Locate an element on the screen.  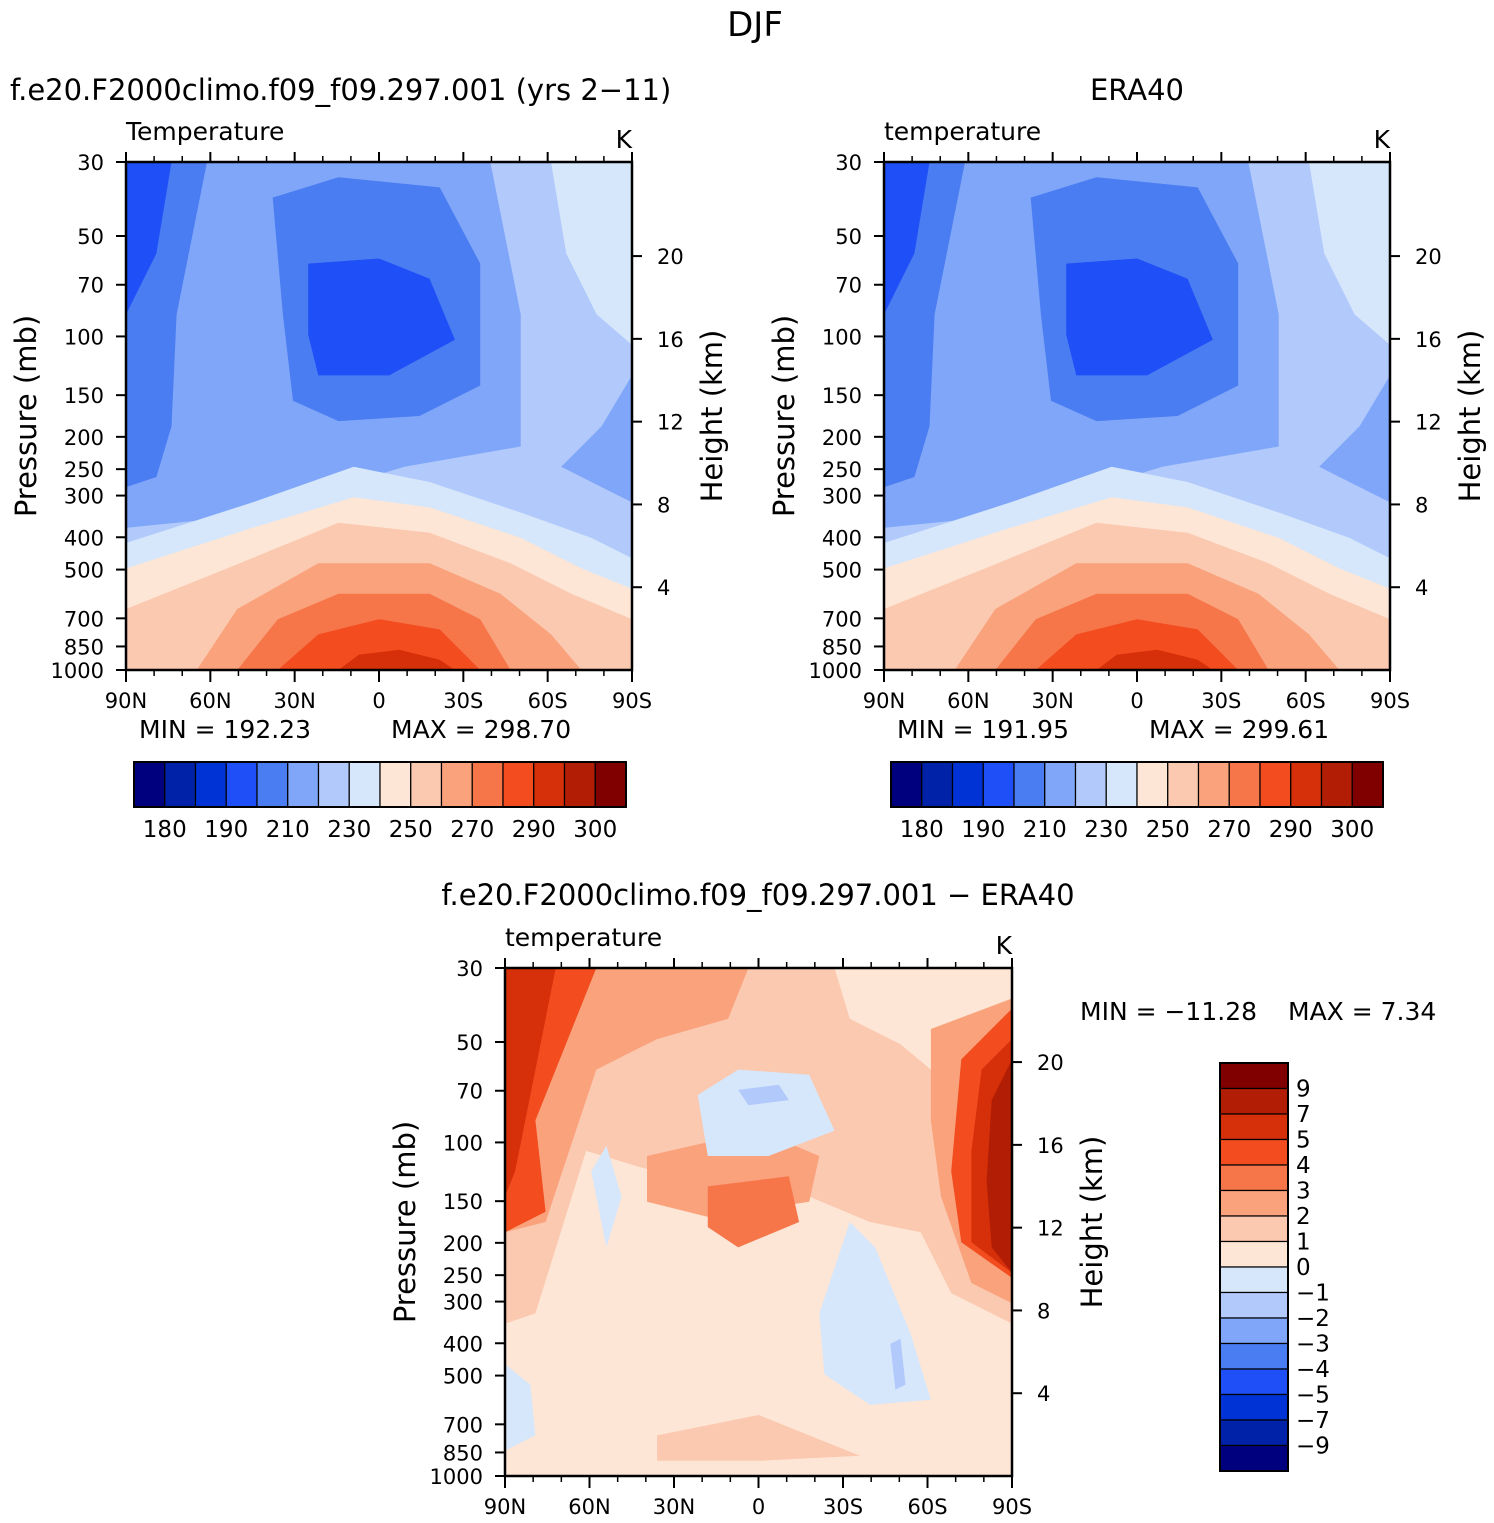
colorbar-label: 230 is located at coordinates (1106, 830).